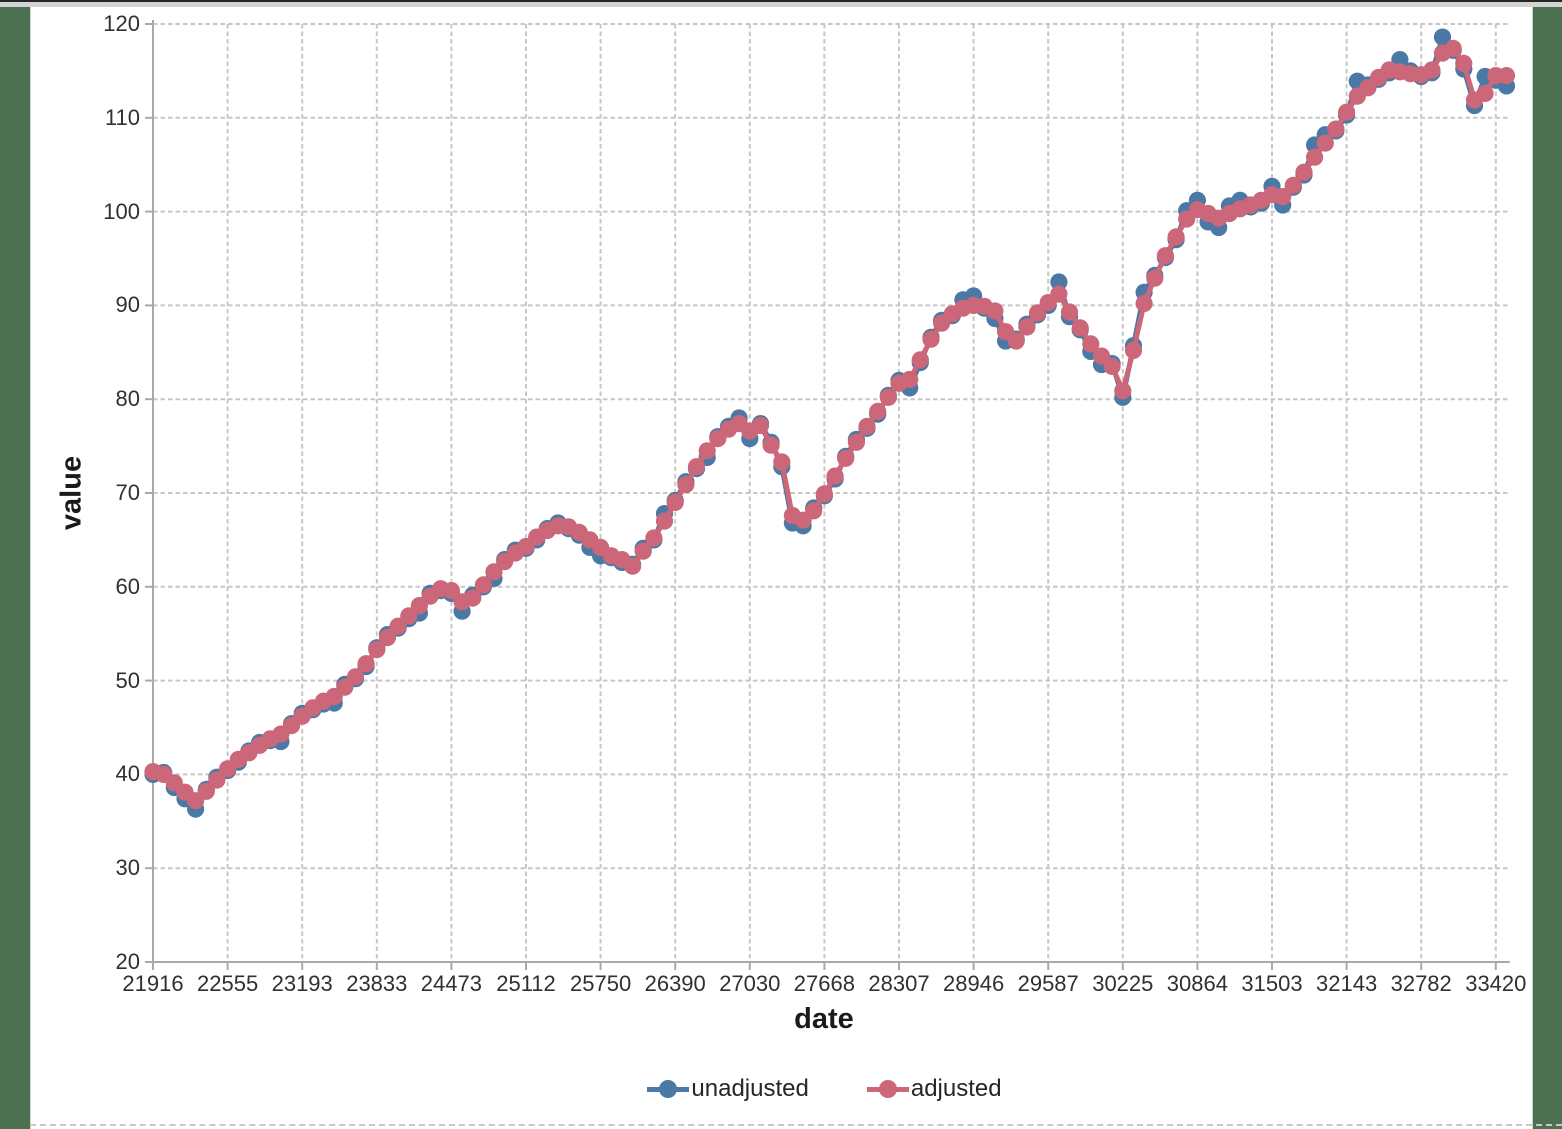  I want to click on window-top-bar, so click(781, 1).